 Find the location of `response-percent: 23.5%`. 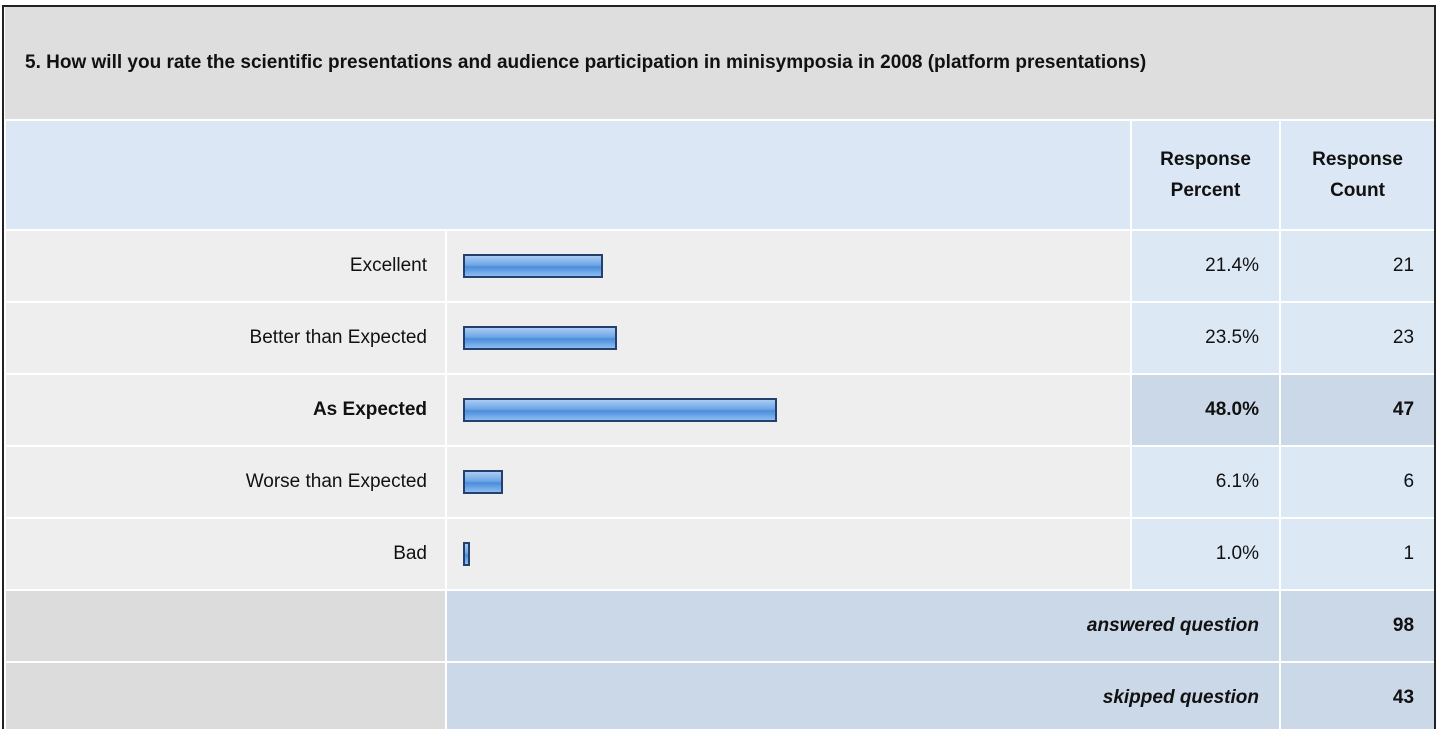

response-percent: 23.5% is located at coordinates (1205, 338).